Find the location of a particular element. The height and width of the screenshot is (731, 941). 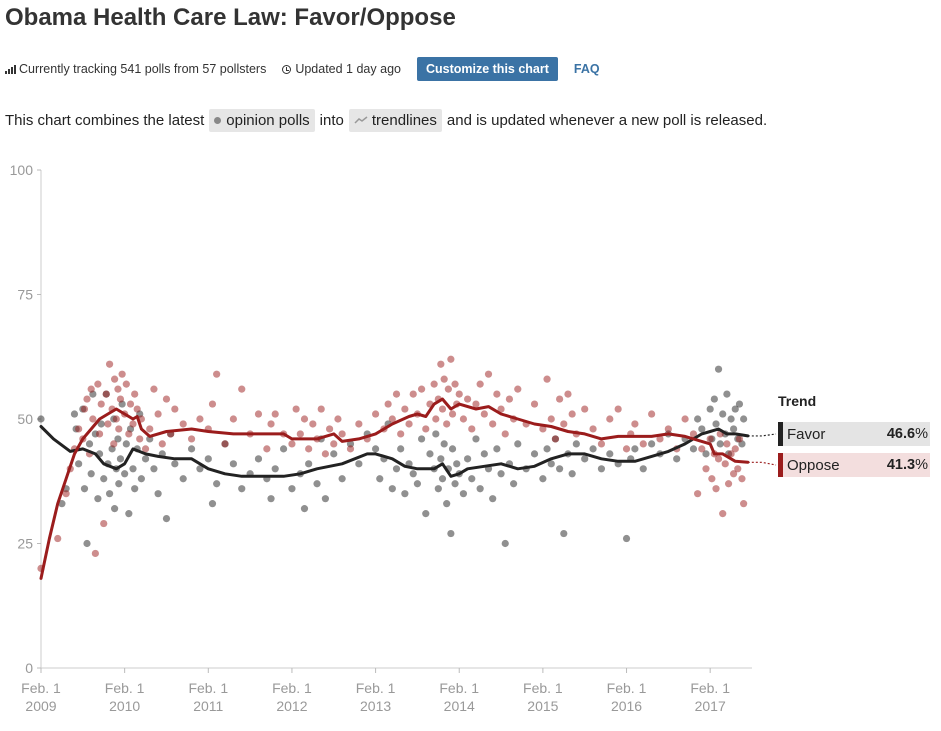

x-tick-label-year: 2012 is located at coordinates (291, 706).